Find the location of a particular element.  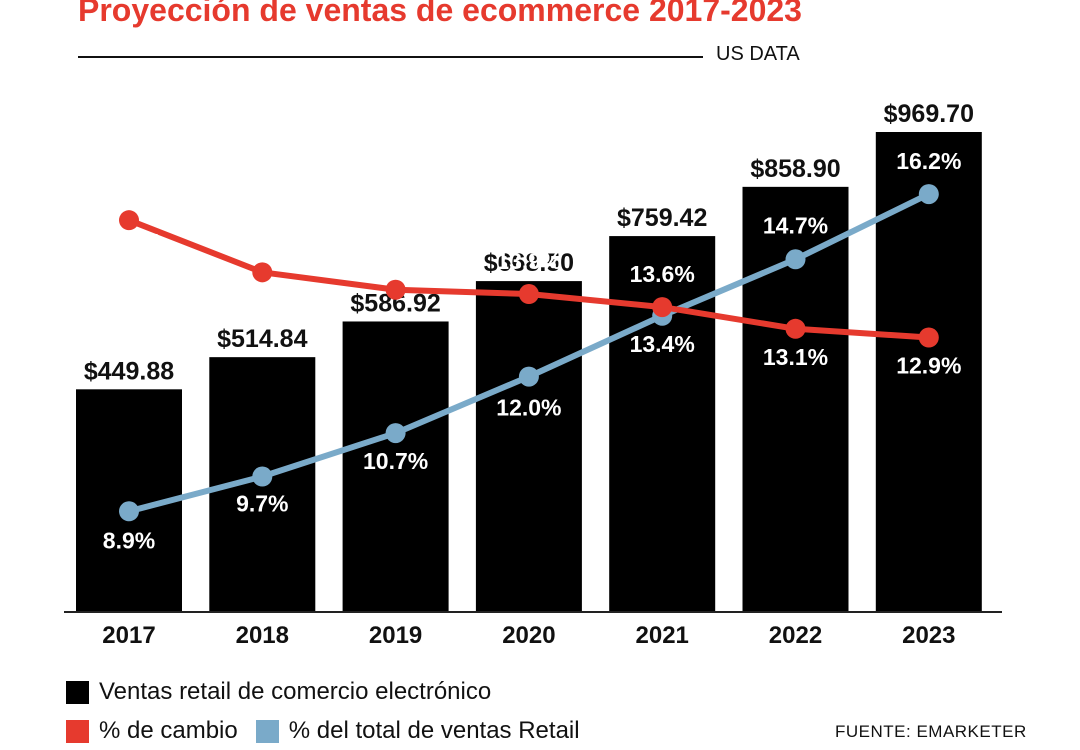

bar-label-2018: $514.84 is located at coordinates (262, 339).